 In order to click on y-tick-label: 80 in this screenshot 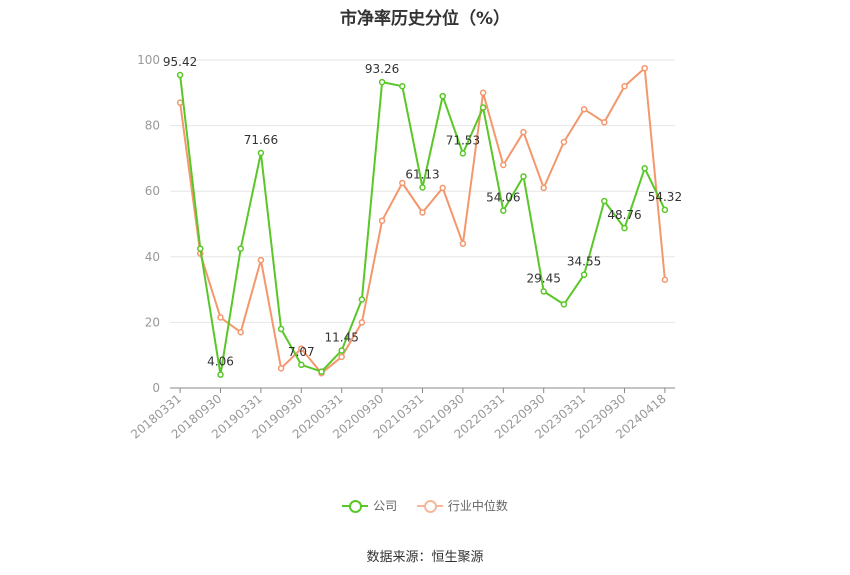, I will do `click(152, 126)`.